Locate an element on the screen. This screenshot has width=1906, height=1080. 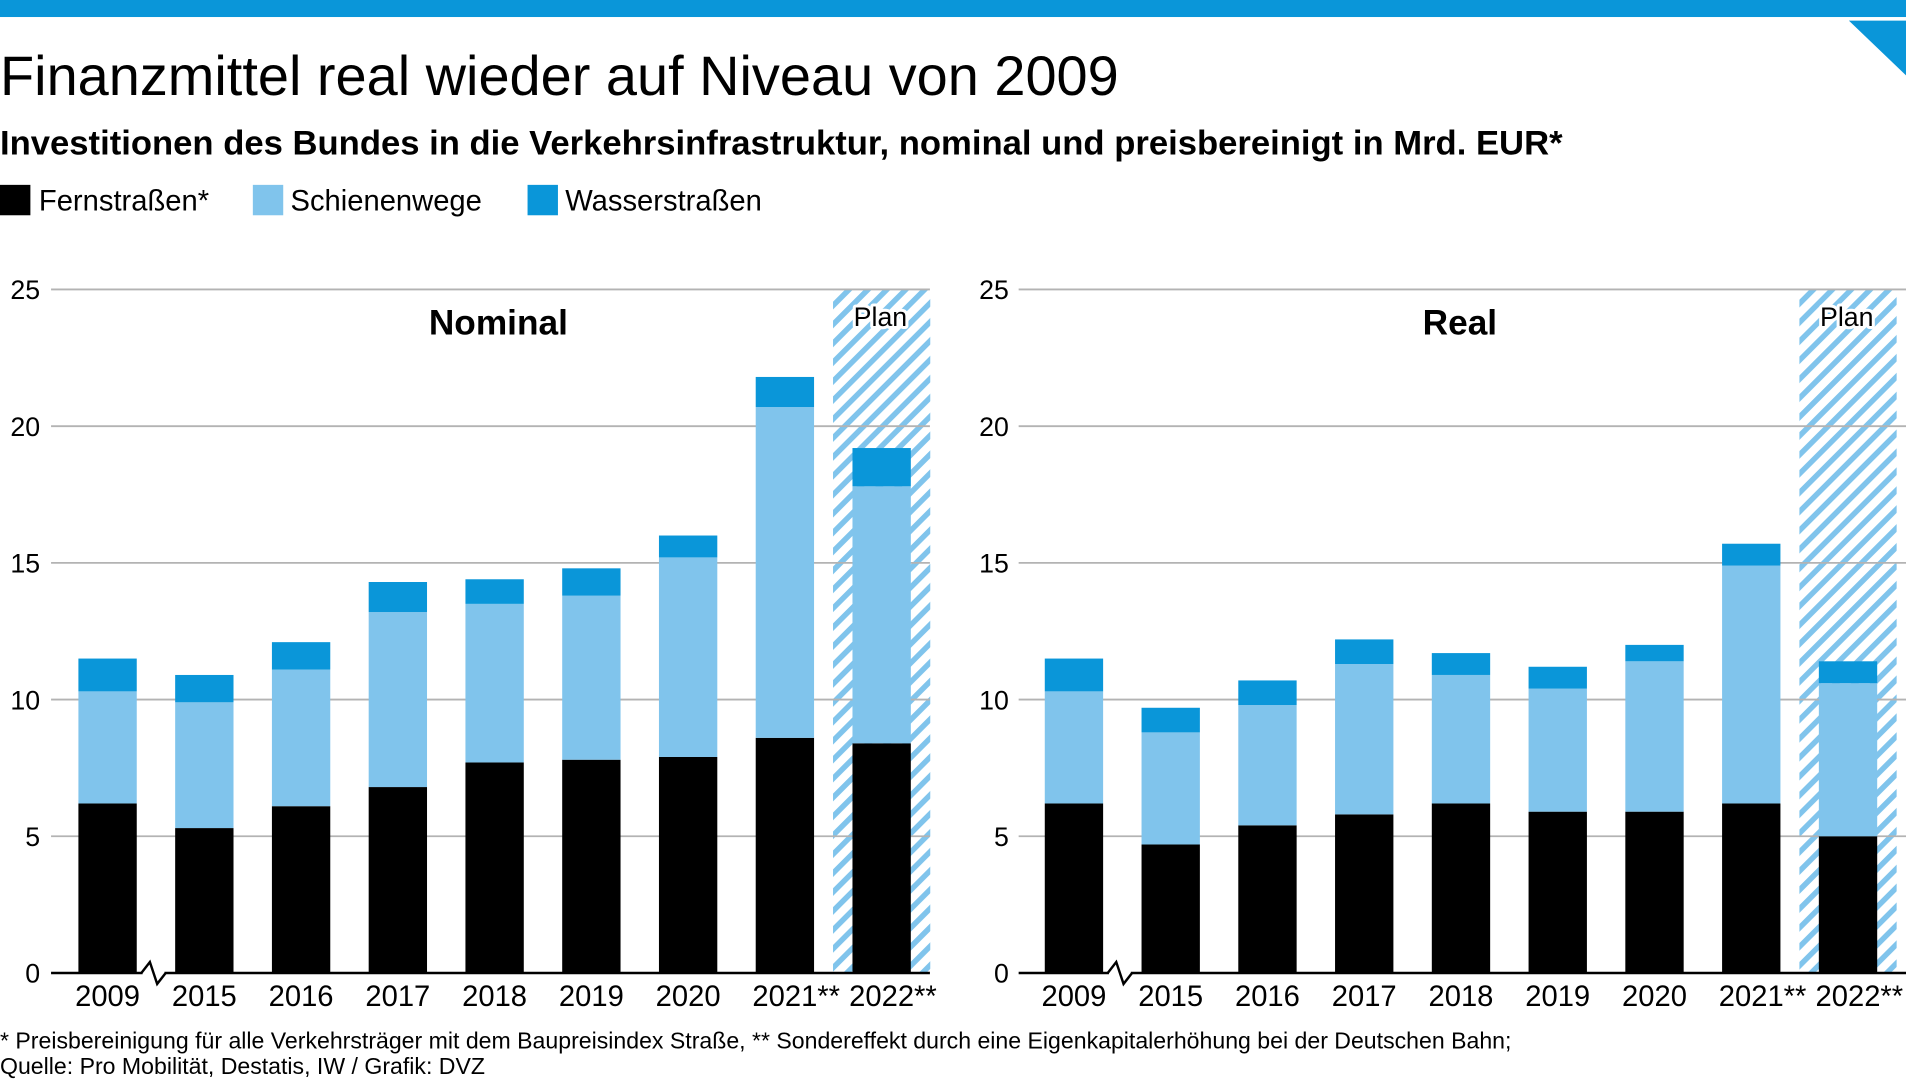
bar-real-2017-wasserstrassen is located at coordinates (1364, 652).